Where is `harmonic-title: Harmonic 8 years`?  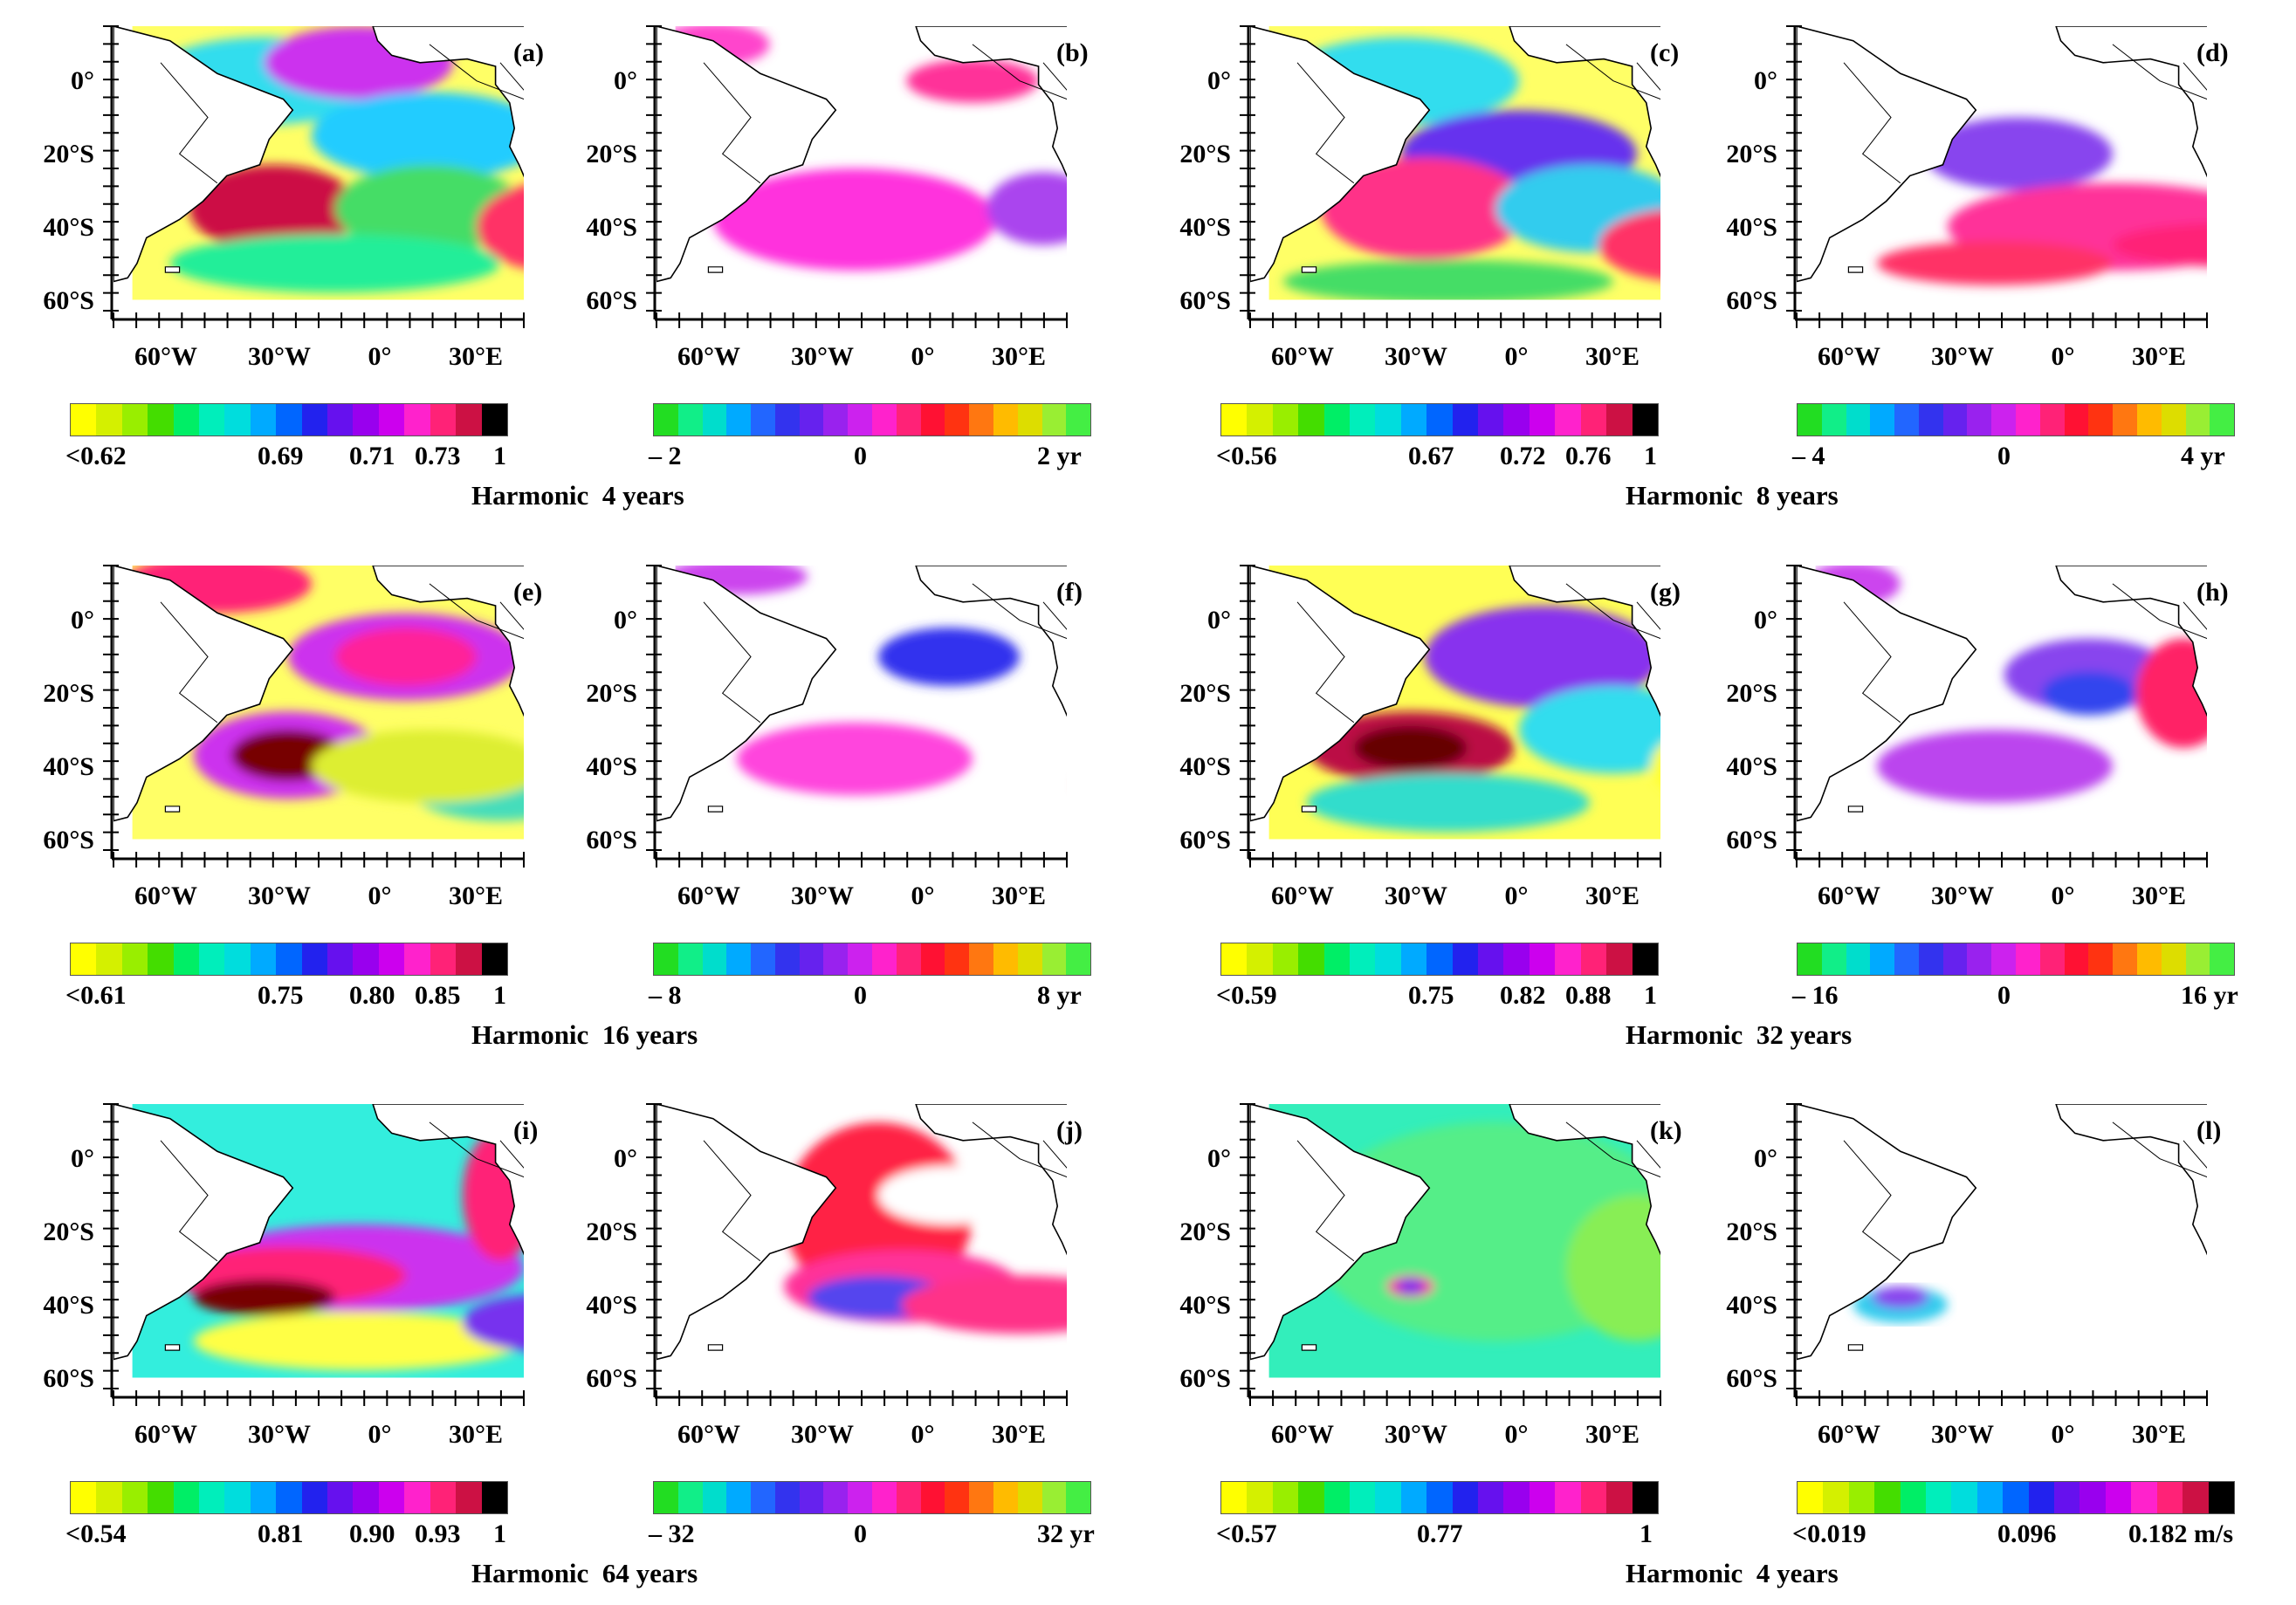 harmonic-title: Harmonic 8 years is located at coordinates (1732, 495).